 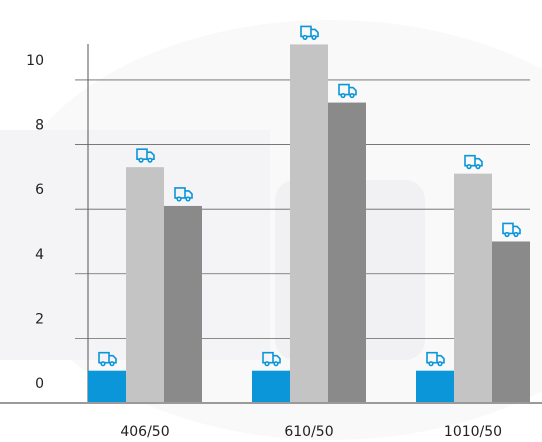 What do you see at coordinates (39, 190) in the screenshot?
I see `y-tick-label: 6` at bounding box center [39, 190].